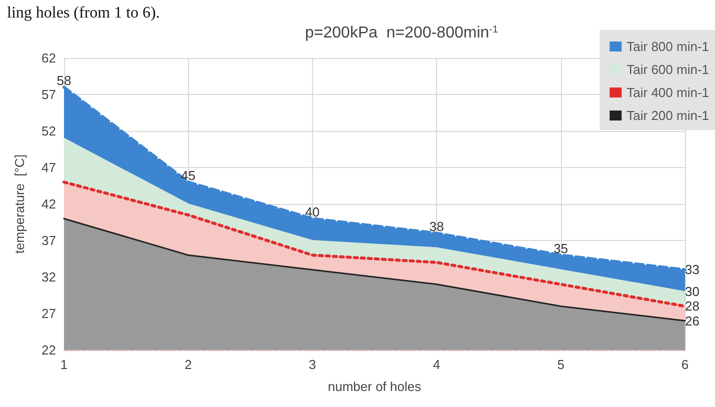  Describe the element at coordinates (49, 94) in the screenshot. I see `y-tick-label: 57` at that location.